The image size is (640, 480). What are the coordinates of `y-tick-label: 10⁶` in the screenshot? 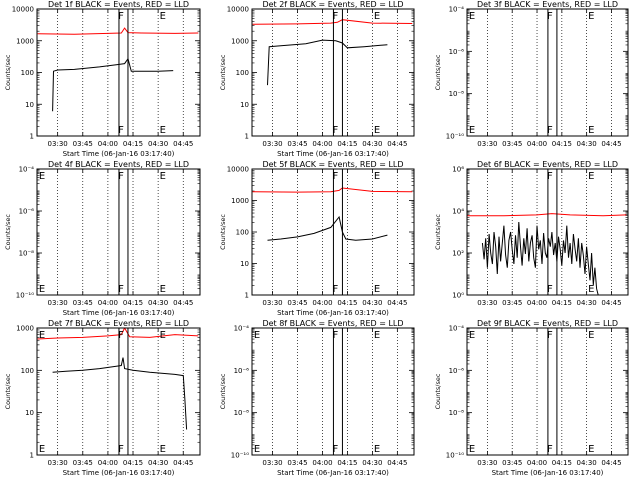 It's located at (458, 170).